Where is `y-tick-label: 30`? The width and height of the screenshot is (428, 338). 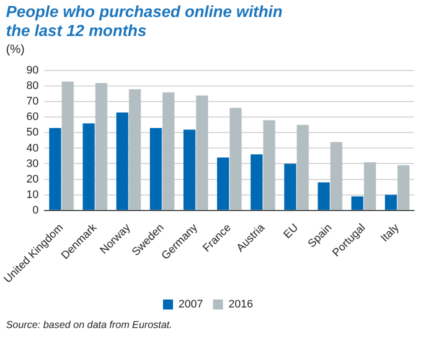 y-tick-label: 30 is located at coordinates (32, 164).